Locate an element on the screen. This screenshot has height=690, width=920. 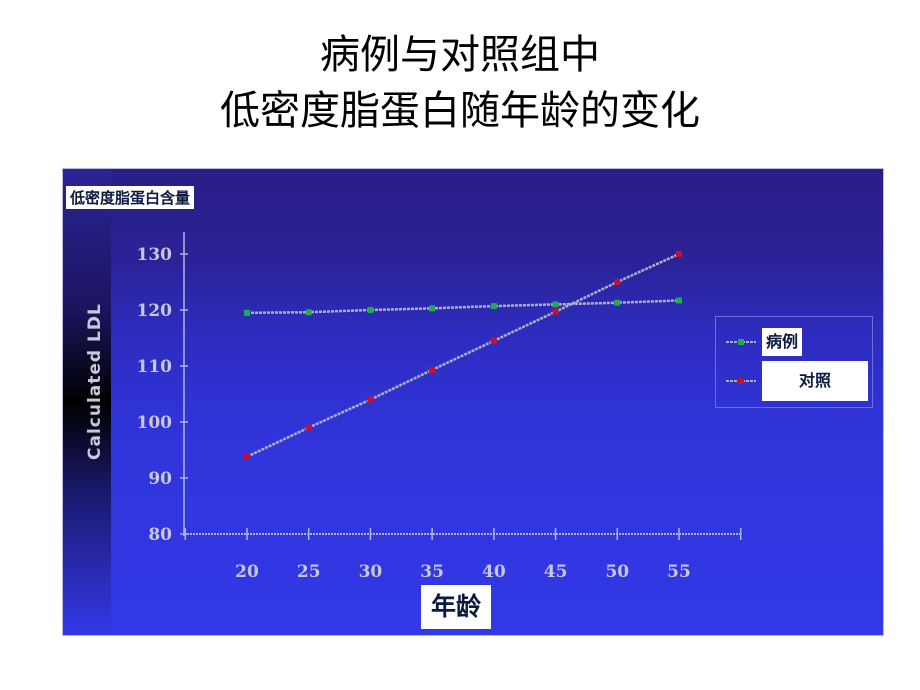
y-tick-label: 90 is located at coordinates (160, 479).